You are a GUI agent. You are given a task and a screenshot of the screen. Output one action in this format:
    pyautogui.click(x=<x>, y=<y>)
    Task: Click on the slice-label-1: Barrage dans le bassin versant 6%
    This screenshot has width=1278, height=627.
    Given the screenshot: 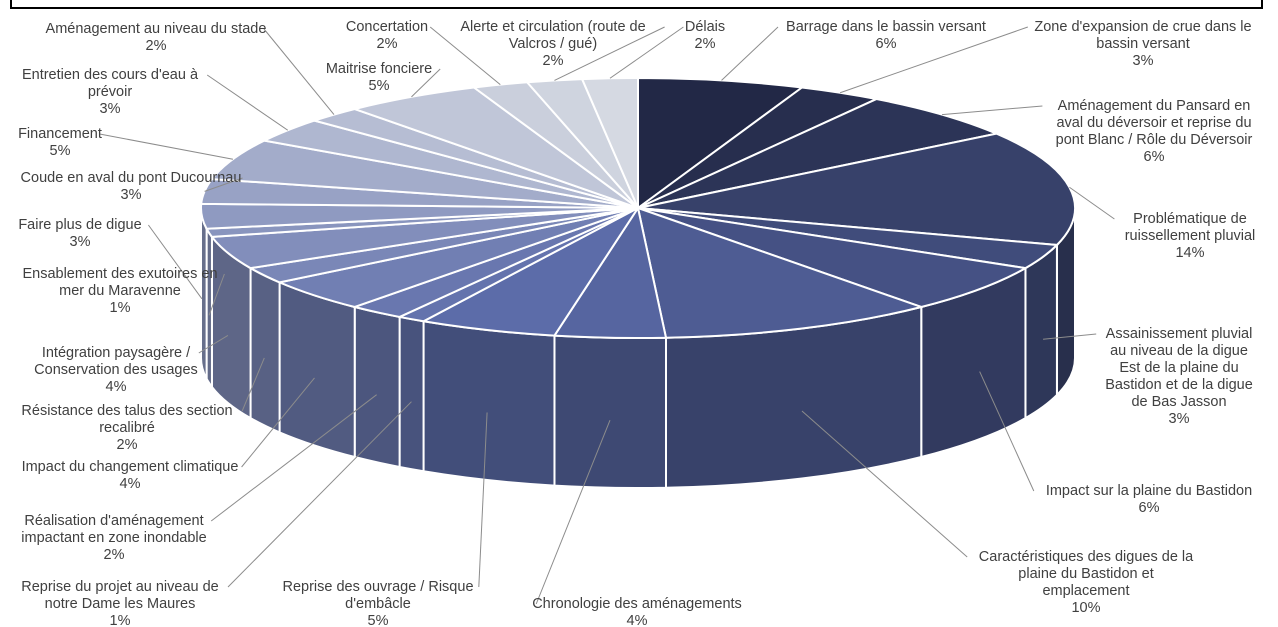 What is the action you would take?
    pyautogui.click(x=886, y=35)
    